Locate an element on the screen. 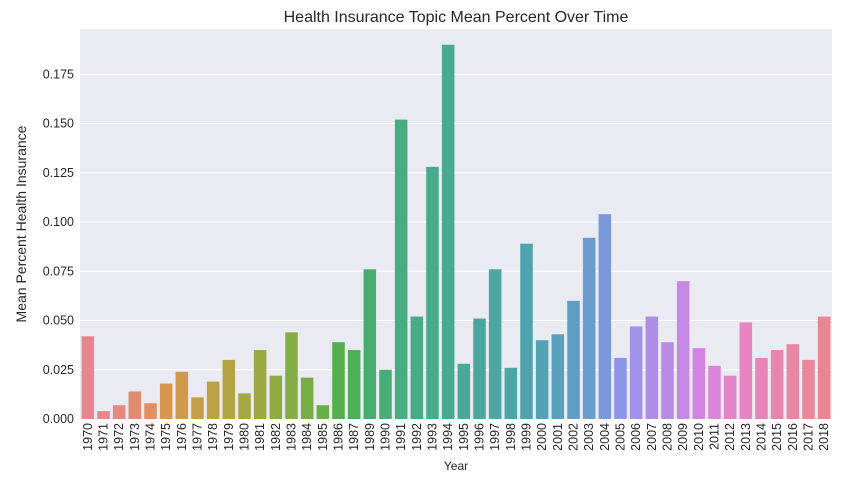  bar-1983 is located at coordinates (291, 375).